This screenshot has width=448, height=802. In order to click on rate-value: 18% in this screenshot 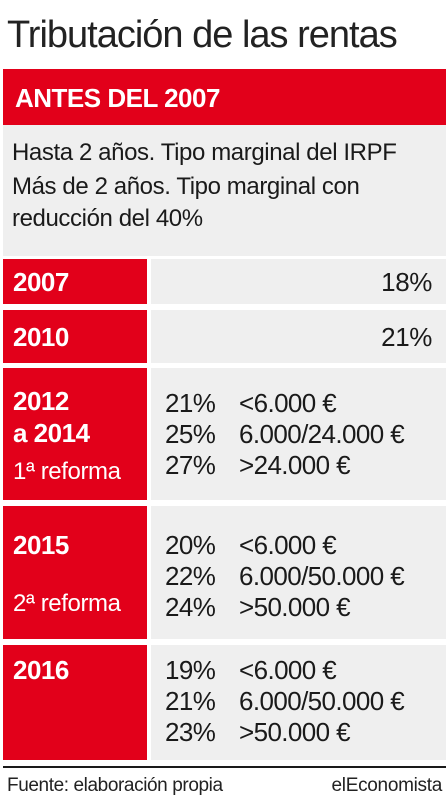, I will do `click(406, 282)`.